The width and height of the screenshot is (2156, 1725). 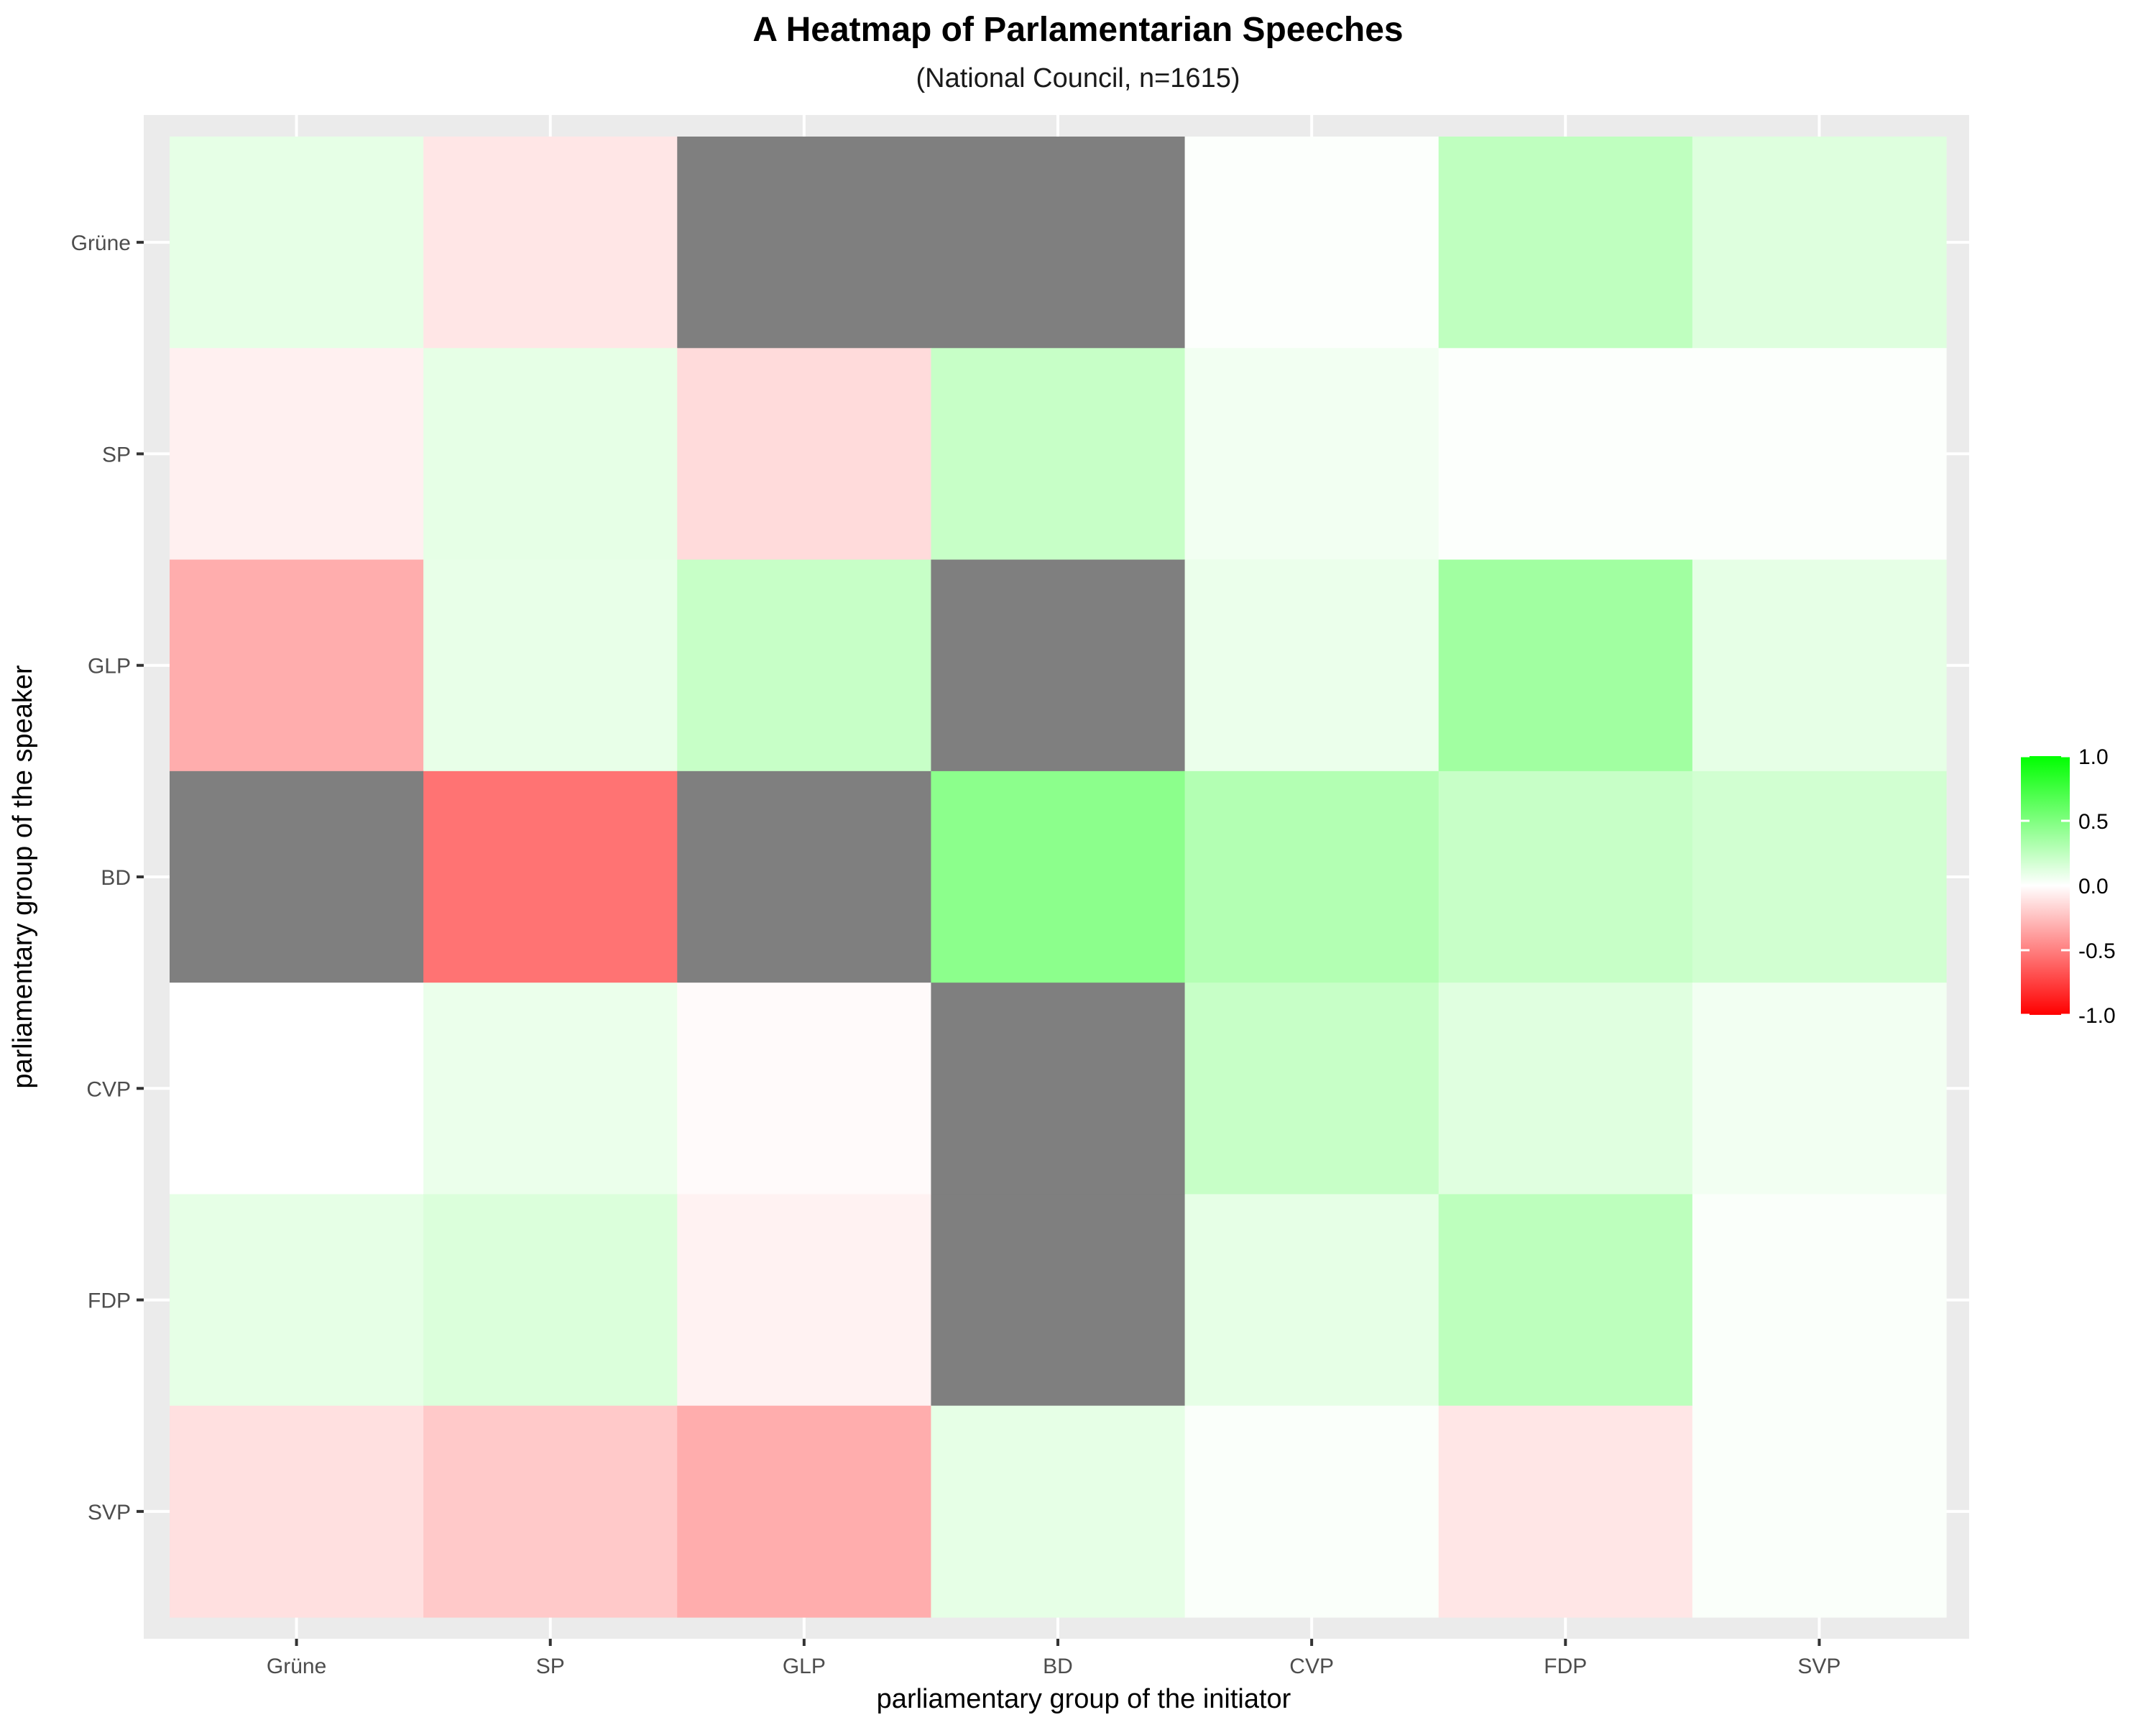 What do you see at coordinates (108, 1089) in the screenshot?
I see `y-tick-label: CVP` at bounding box center [108, 1089].